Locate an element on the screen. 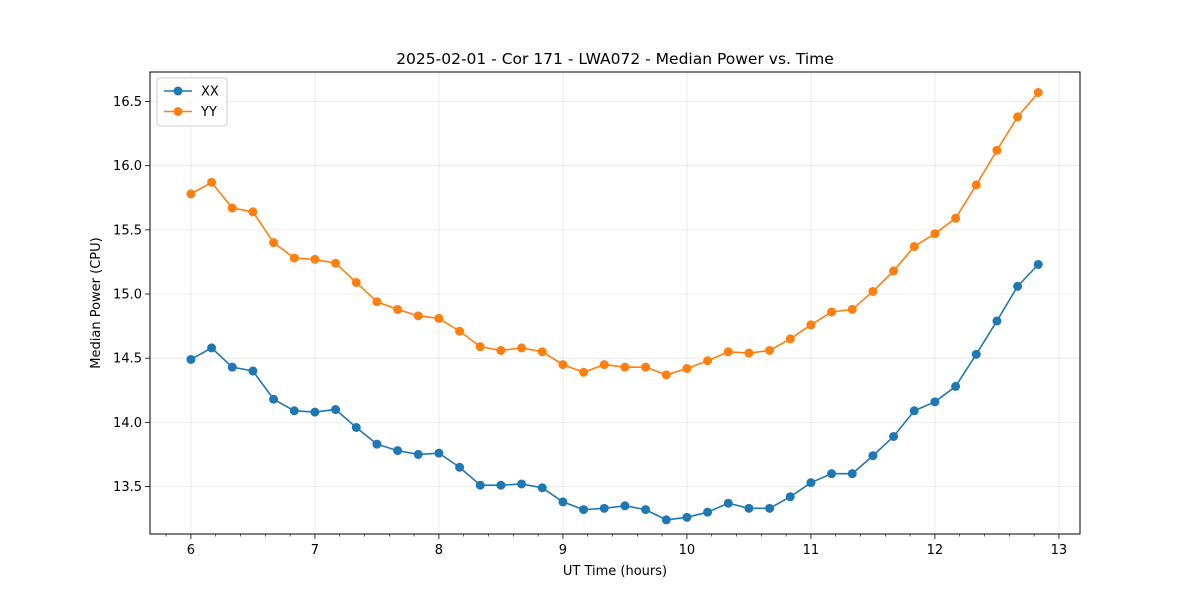  y-tick-label: 13.5 is located at coordinates (127, 487).